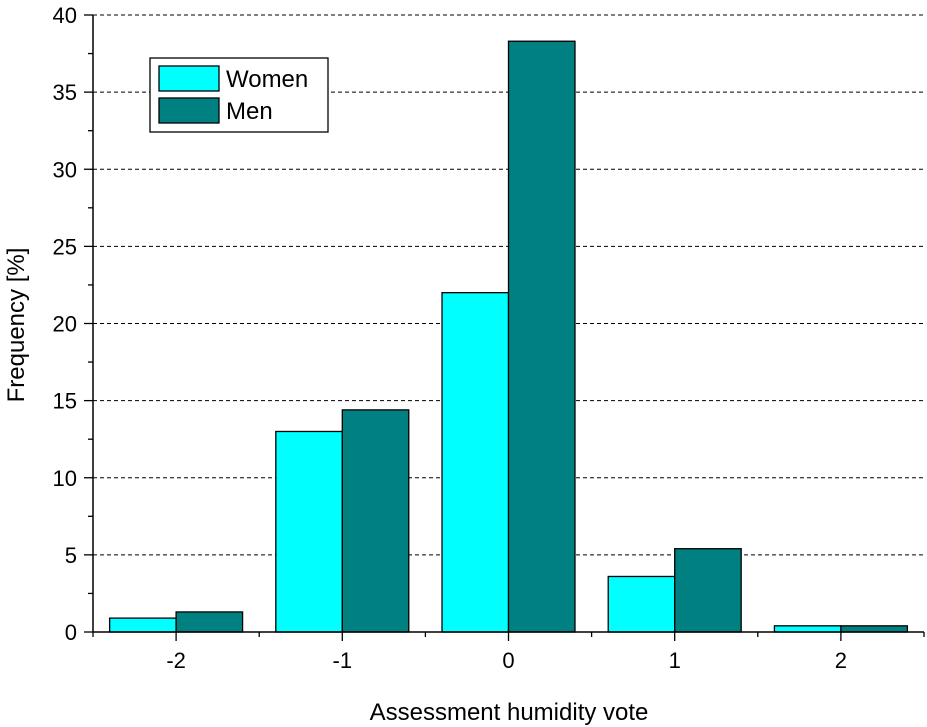 The height and width of the screenshot is (727, 927). Describe the element at coordinates (309, 531) in the screenshot. I see `bar-women--1` at that location.